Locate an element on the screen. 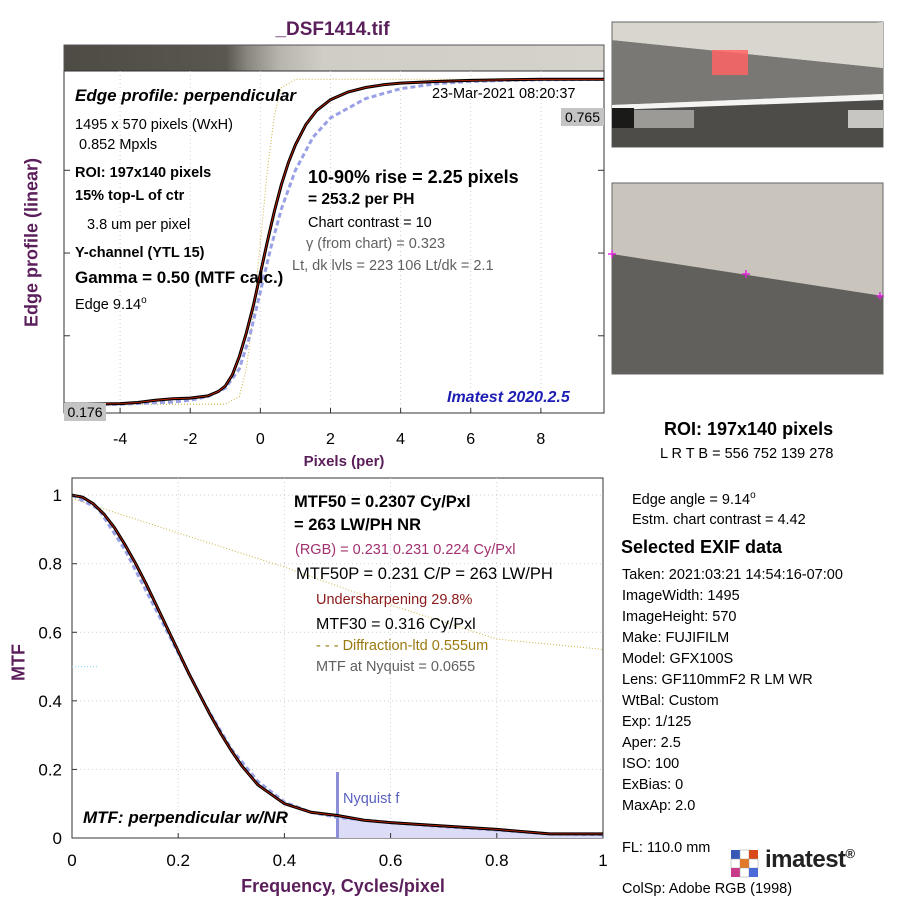 The image size is (900, 900). levels-text: Lt, dk lvls = 223 106 Lt/dk = 2.1 is located at coordinates (393, 266).